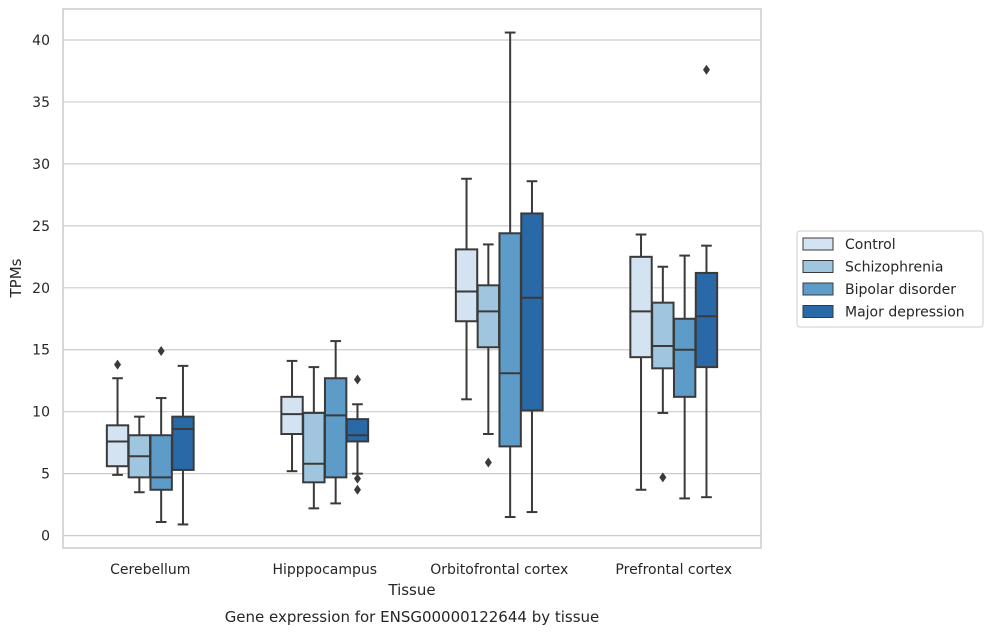 Image resolution: width=993 pixels, height=638 pixels. I want to click on y-tick-label: 10, so click(41, 413).